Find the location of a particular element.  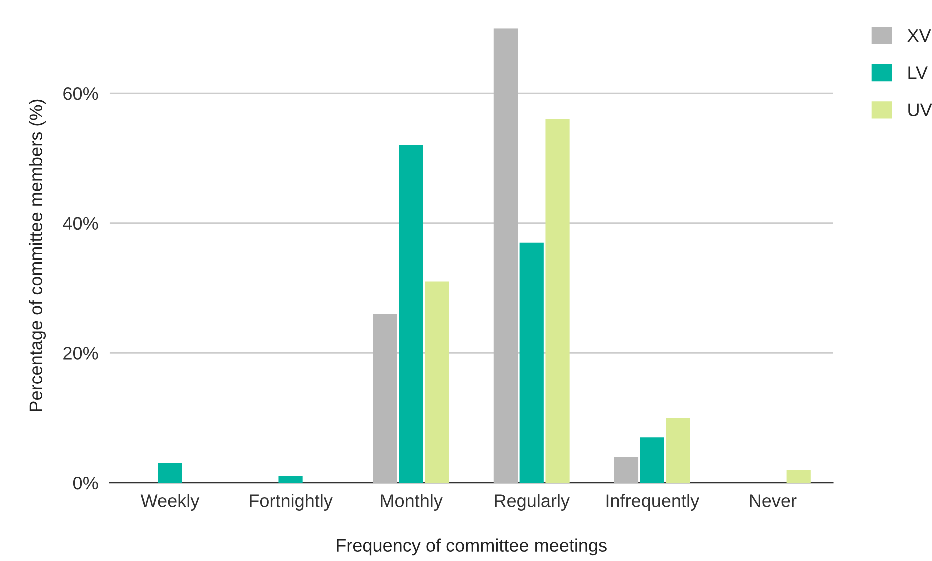

y-tick-label: 20% is located at coordinates (81, 353).